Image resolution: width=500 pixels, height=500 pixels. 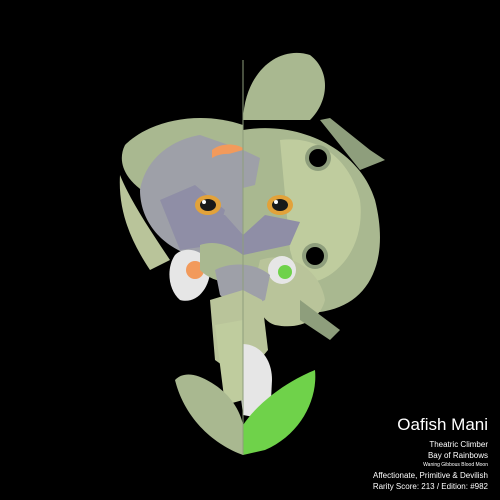 What do you see at coordinates (209, 414) in the screenshot?
I see `bottom-left-leaf` at bounding box center [209, 414].